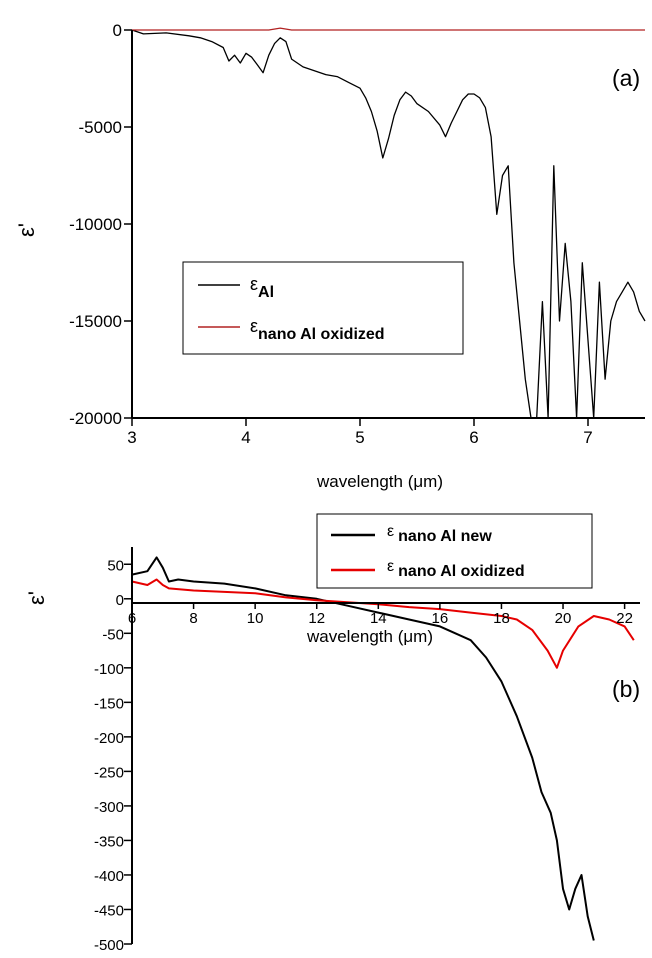  I want to click on panel-b-x-ticks: 6 8 10 12 14 16 18 20 22, so click(380, 615).